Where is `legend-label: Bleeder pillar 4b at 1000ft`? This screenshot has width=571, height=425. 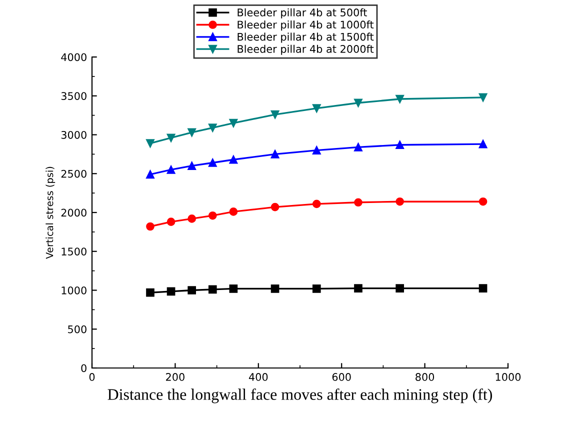 legend-label: Bleeder pillar 4b at 1000ft is located at coordinates (306, 25).